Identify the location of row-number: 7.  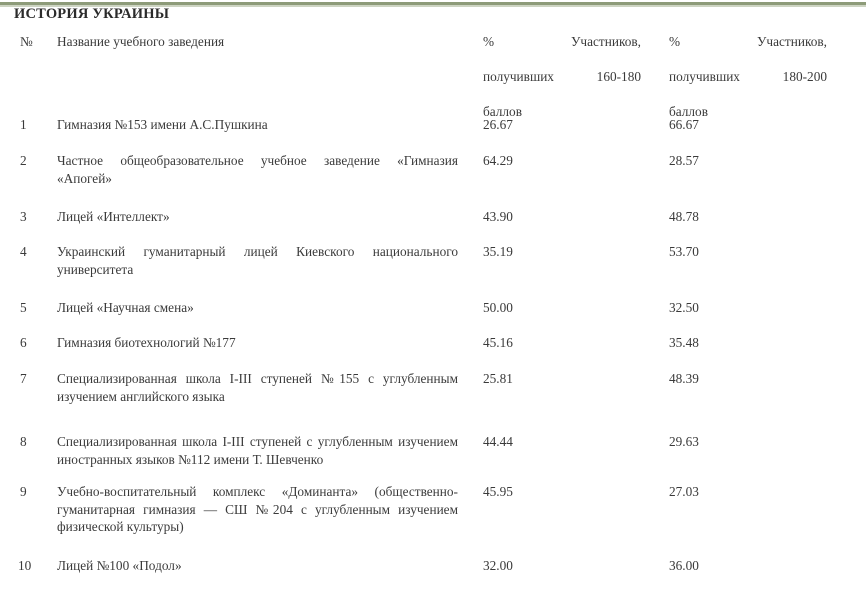
(23, 378).